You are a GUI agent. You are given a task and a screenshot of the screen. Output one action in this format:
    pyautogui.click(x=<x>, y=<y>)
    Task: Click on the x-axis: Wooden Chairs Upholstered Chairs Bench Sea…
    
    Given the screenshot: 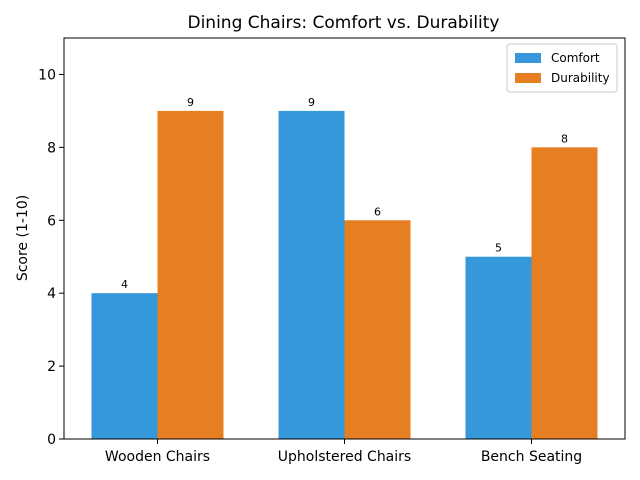 What is the action you would take?
    pyautogui.click(x=343, y=452)
    